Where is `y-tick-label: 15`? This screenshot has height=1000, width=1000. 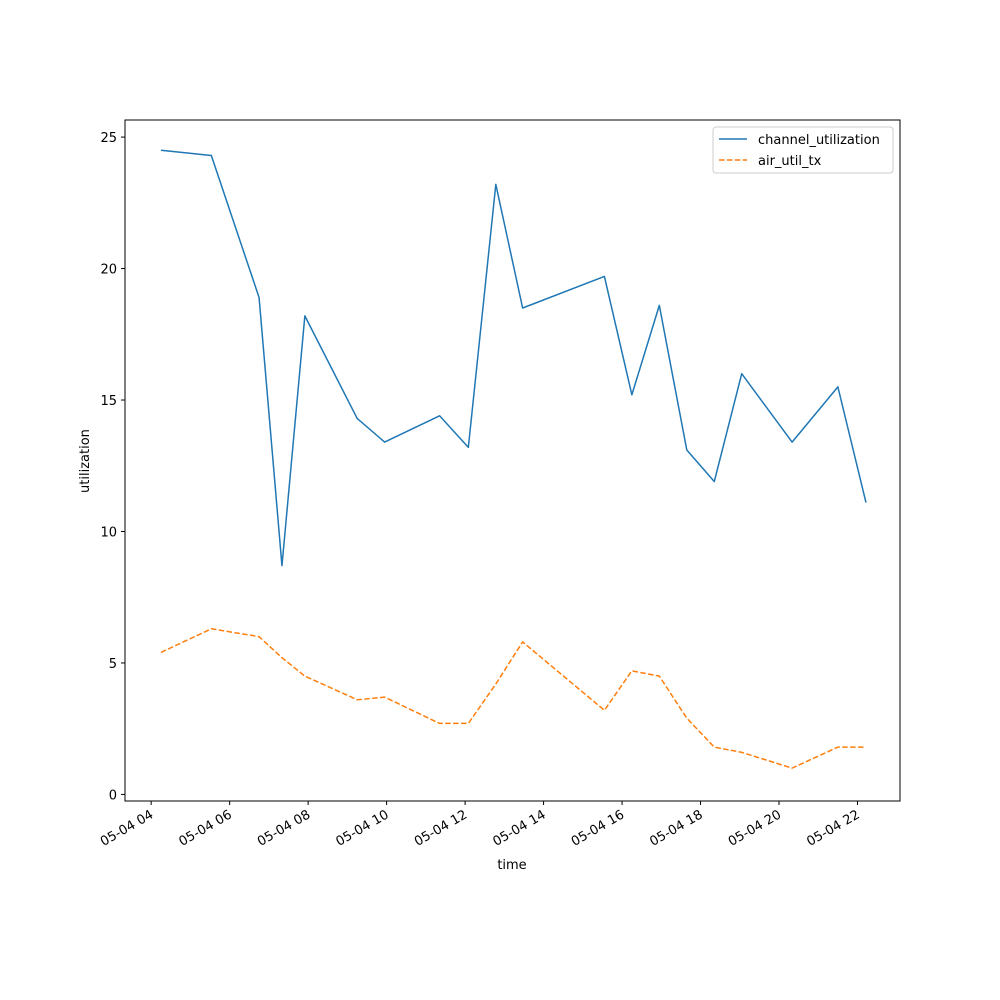 y-tick-label: 15 is located at coordinates (108, 401).